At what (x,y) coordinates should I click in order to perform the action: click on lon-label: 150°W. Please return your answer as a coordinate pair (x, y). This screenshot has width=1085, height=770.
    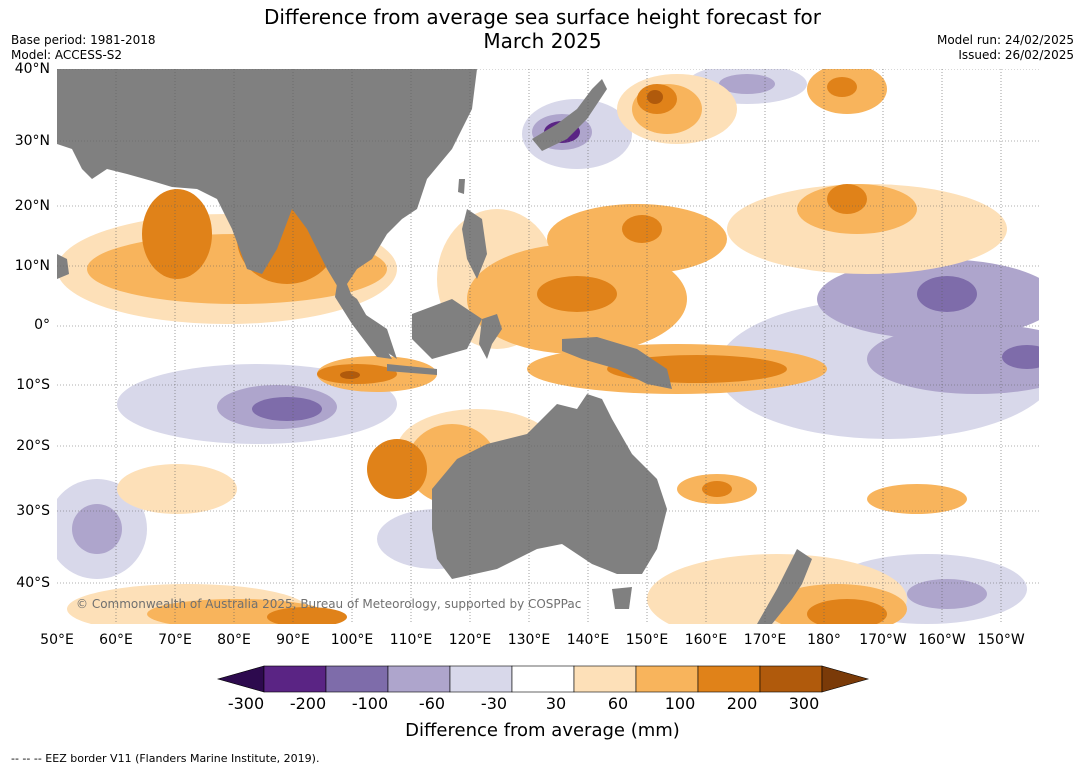
    Looking at the image, I should click on (1001, 640).